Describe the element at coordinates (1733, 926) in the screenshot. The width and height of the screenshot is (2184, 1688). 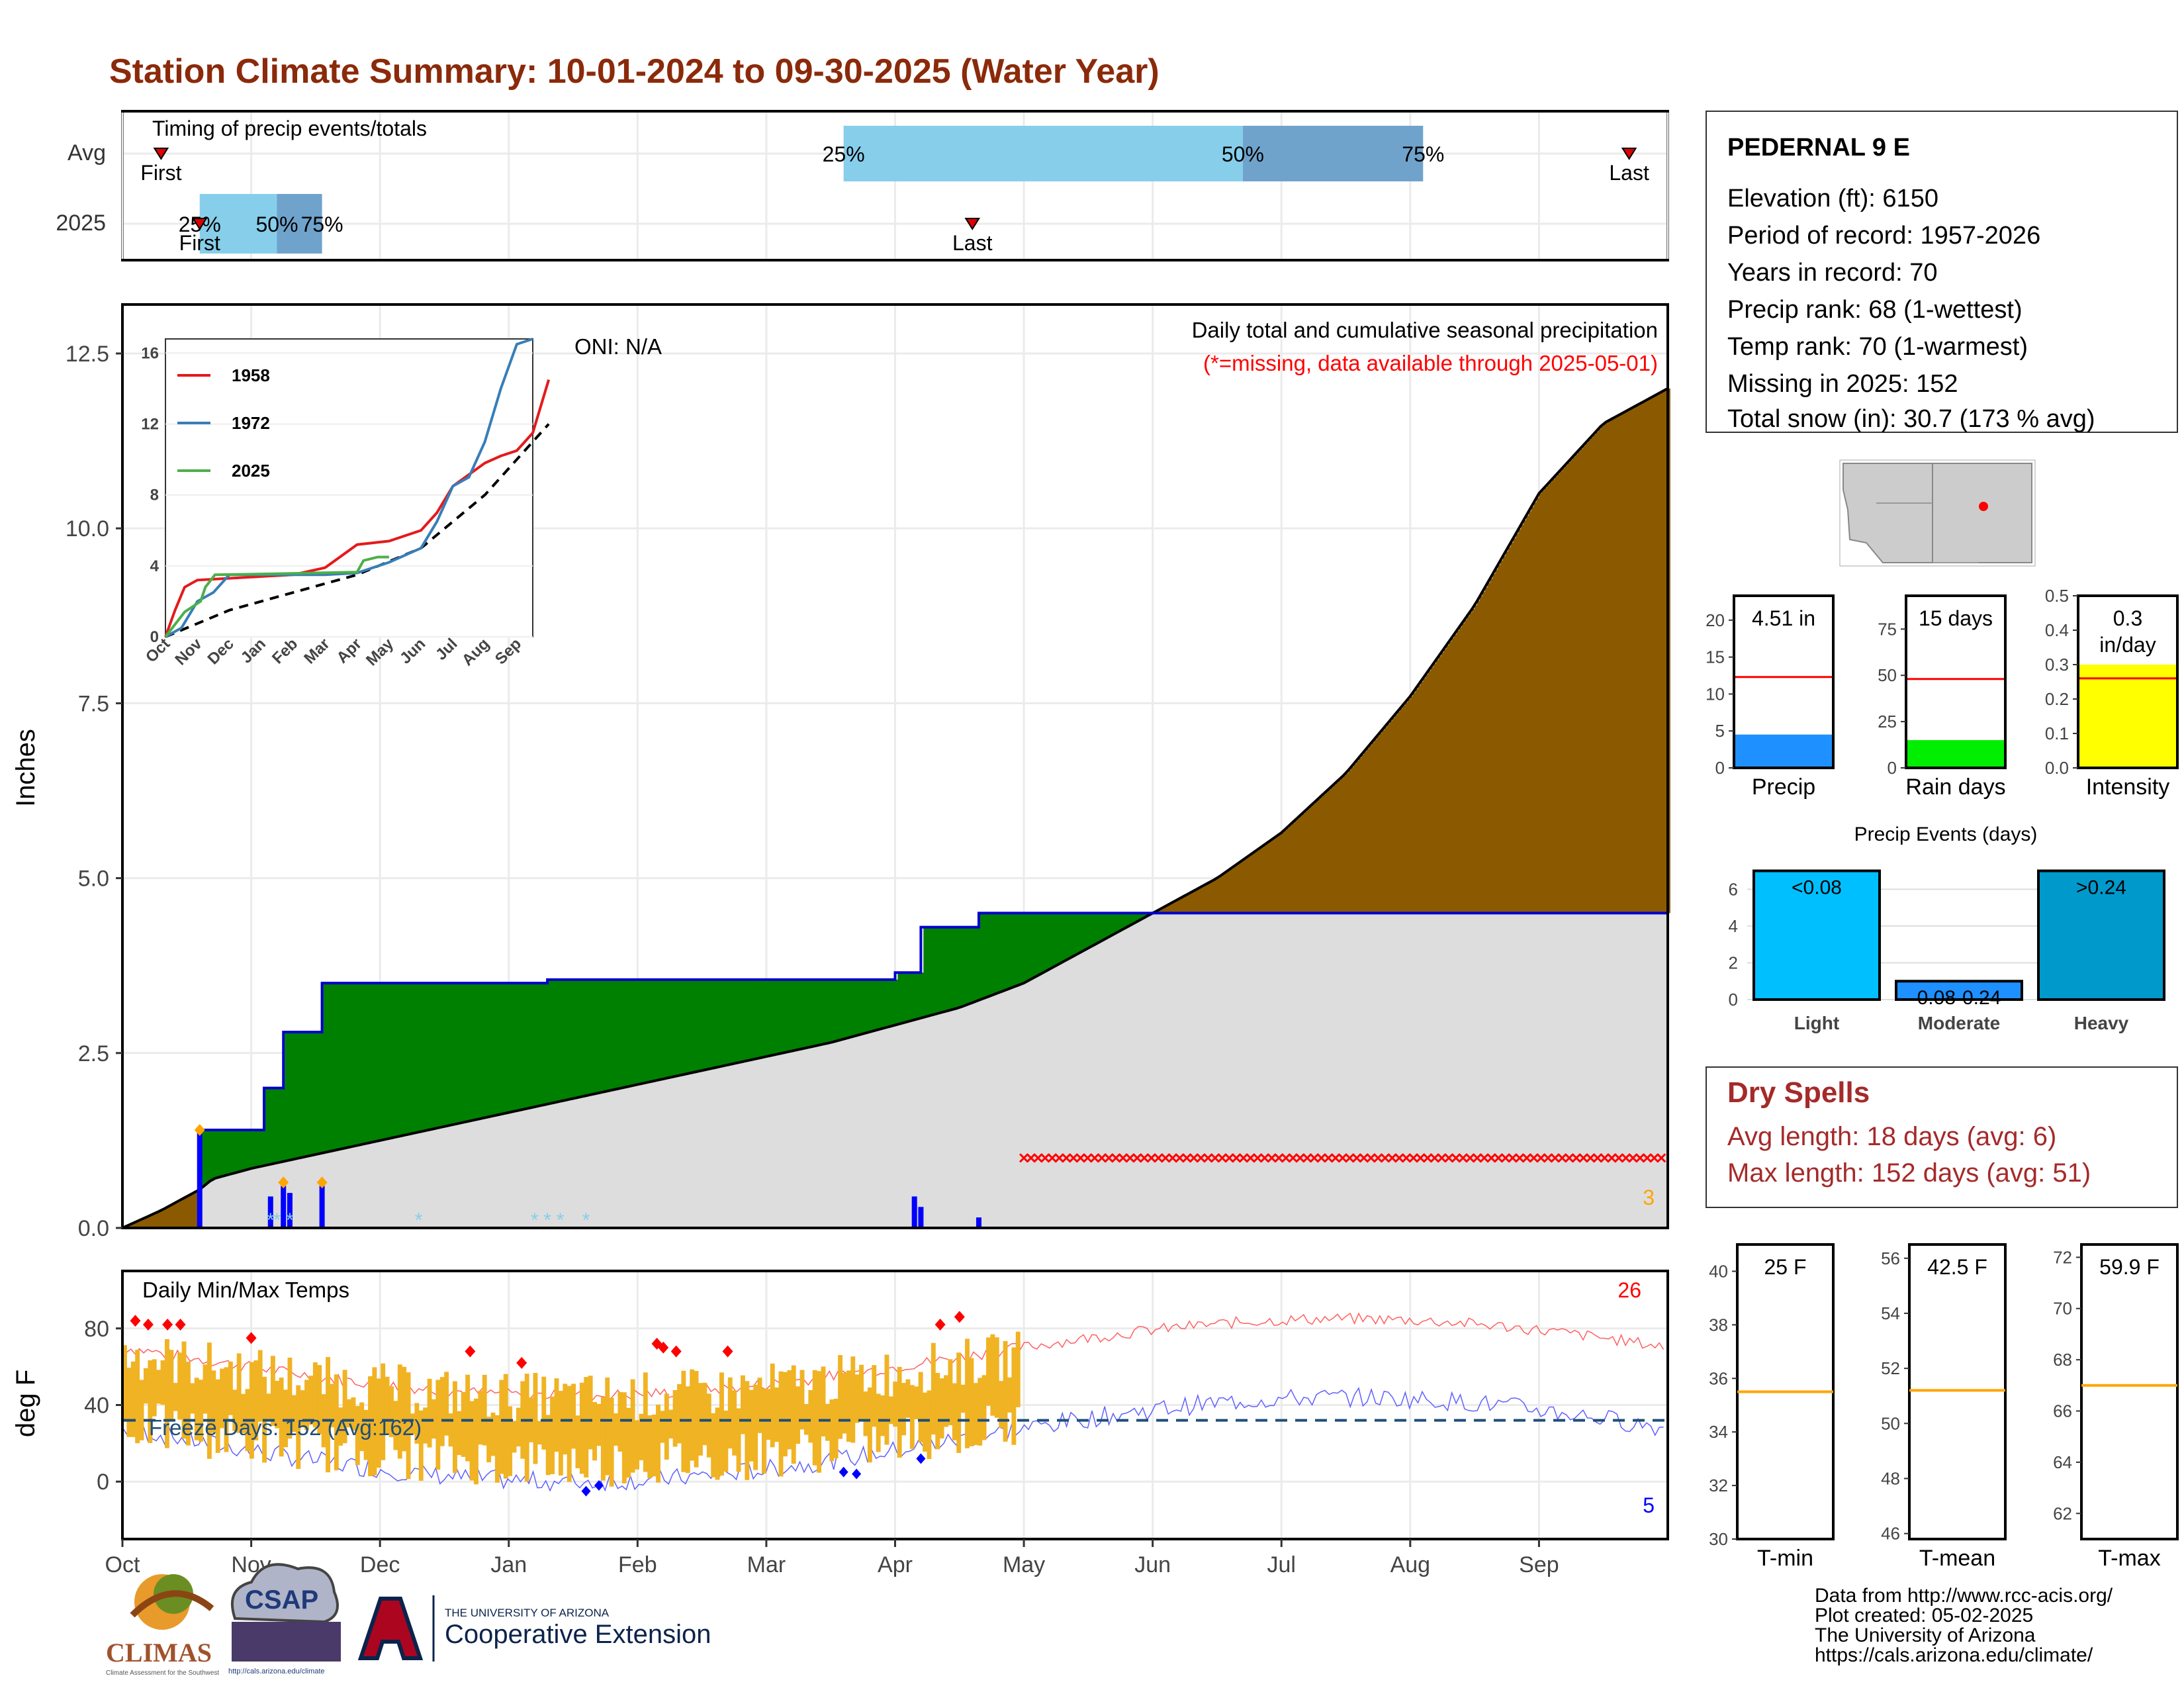
I see `events-y-tick: 4` at that location.